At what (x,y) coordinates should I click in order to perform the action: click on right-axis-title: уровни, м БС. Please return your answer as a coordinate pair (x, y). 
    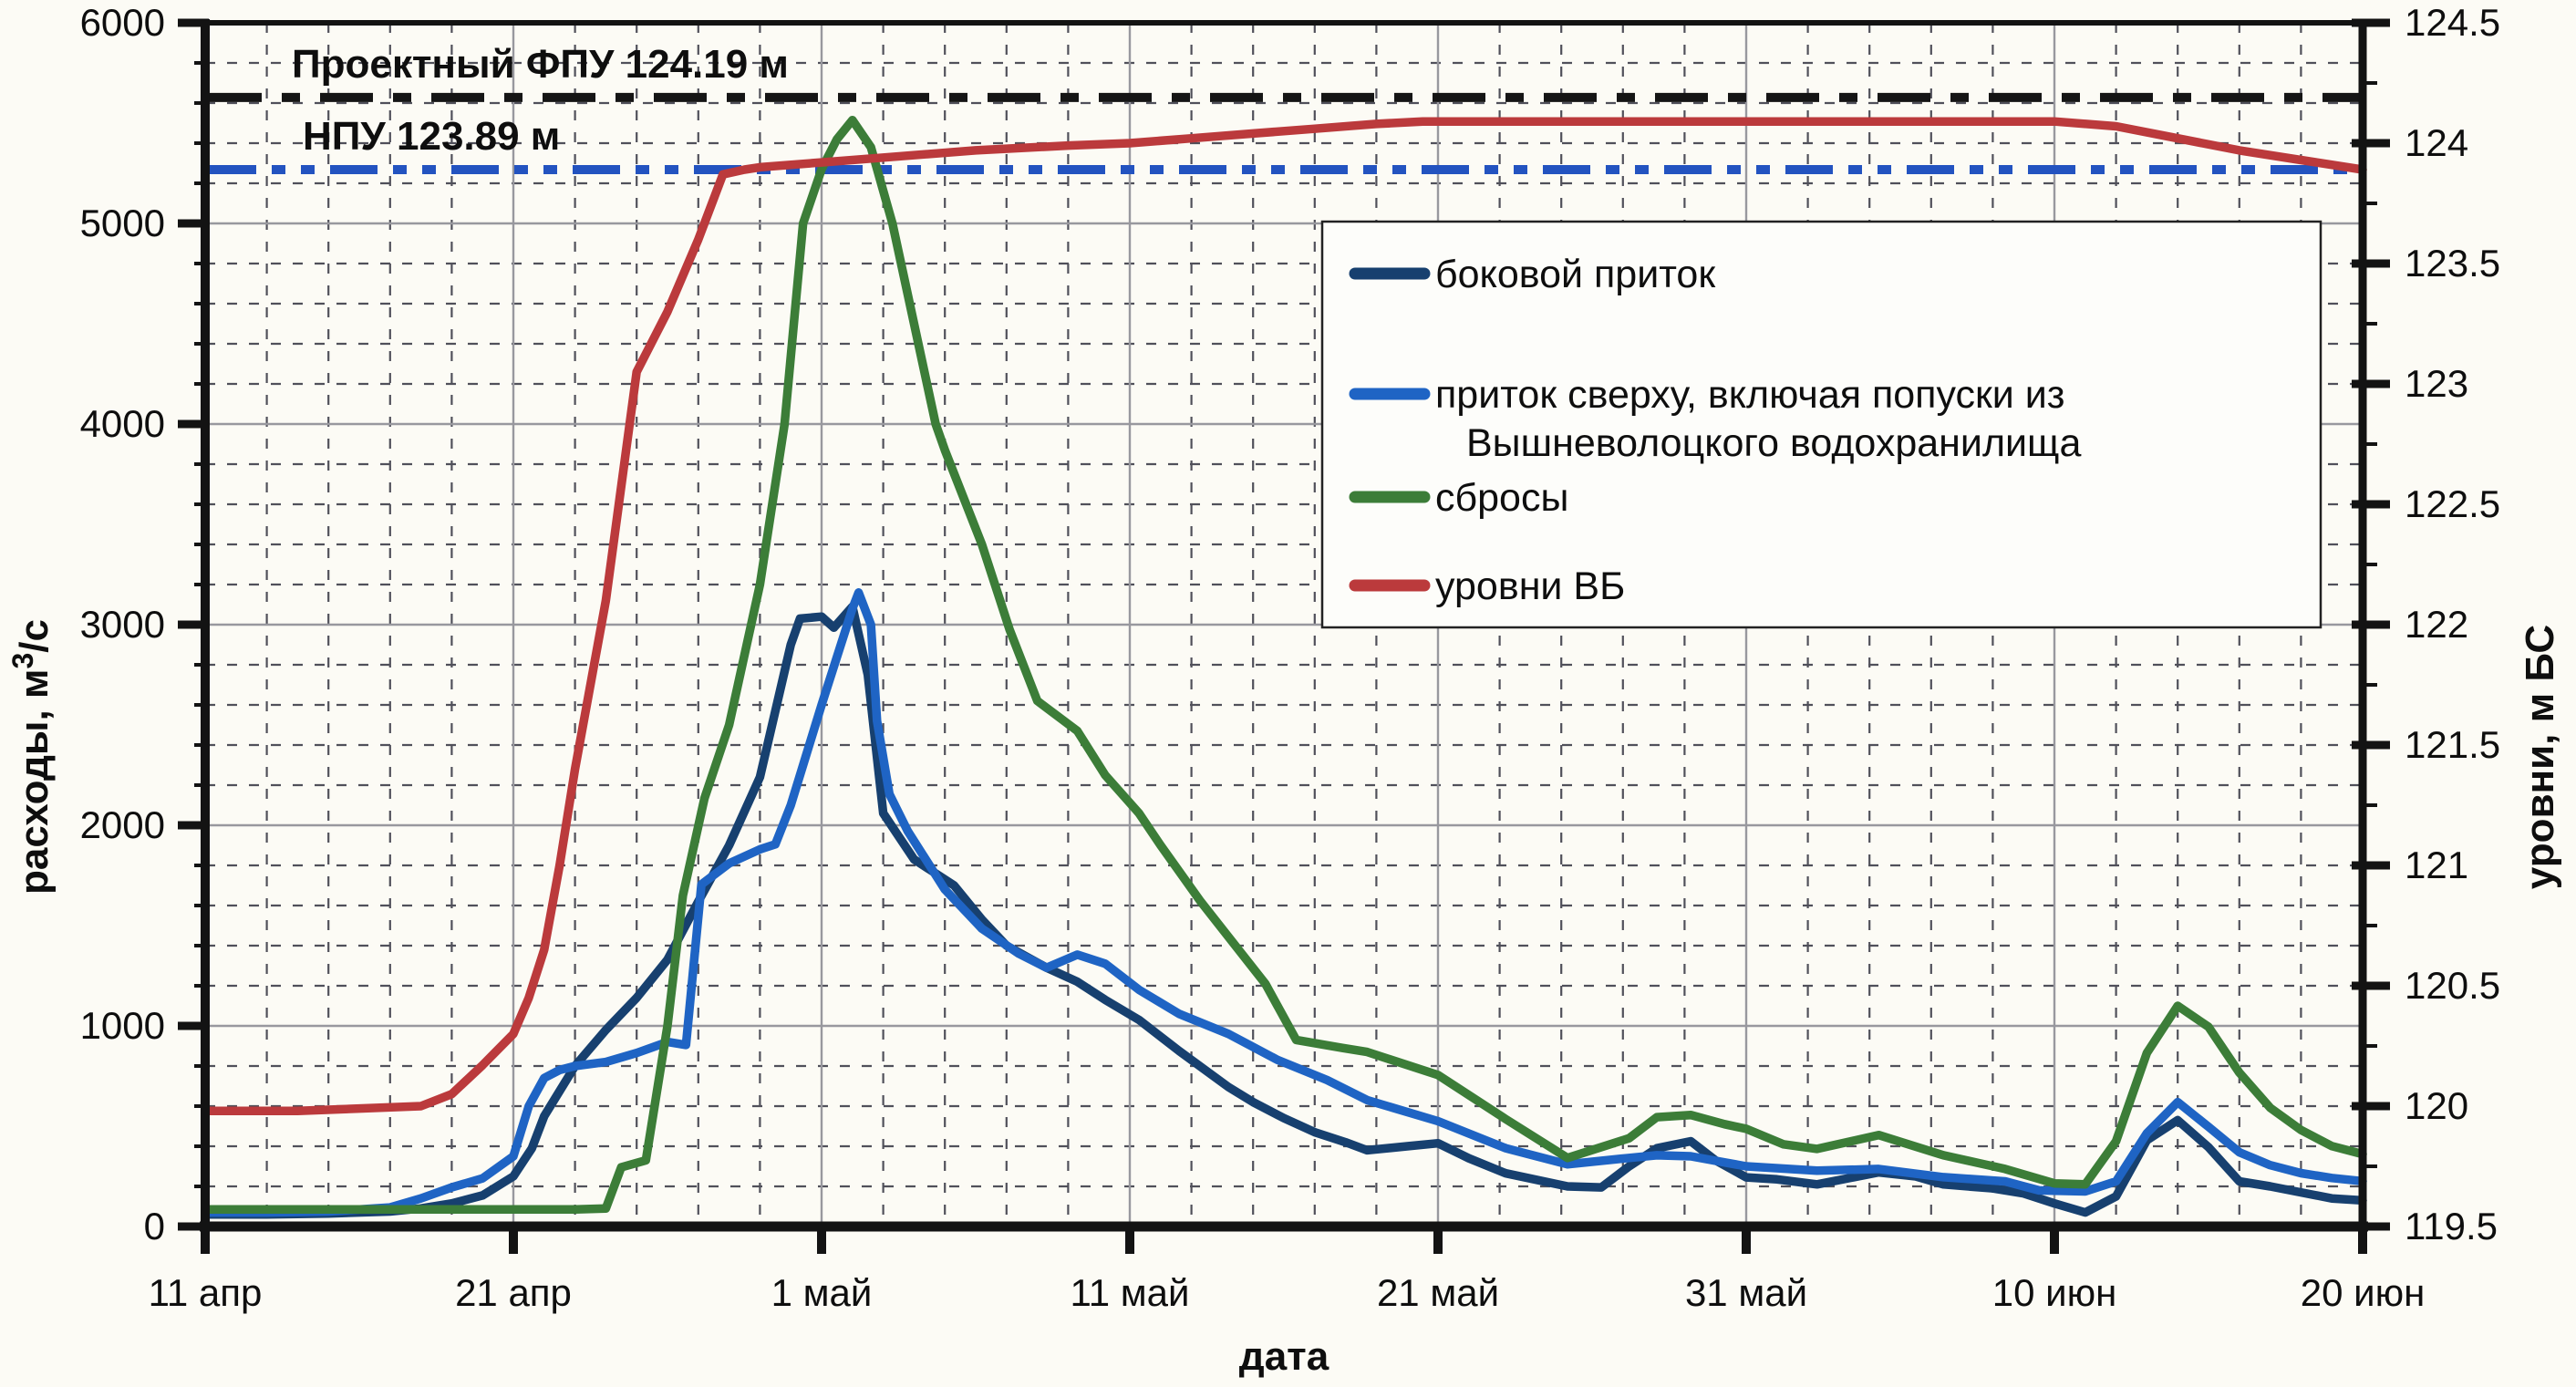
    Looking at the image, I should click on (2540, 757).